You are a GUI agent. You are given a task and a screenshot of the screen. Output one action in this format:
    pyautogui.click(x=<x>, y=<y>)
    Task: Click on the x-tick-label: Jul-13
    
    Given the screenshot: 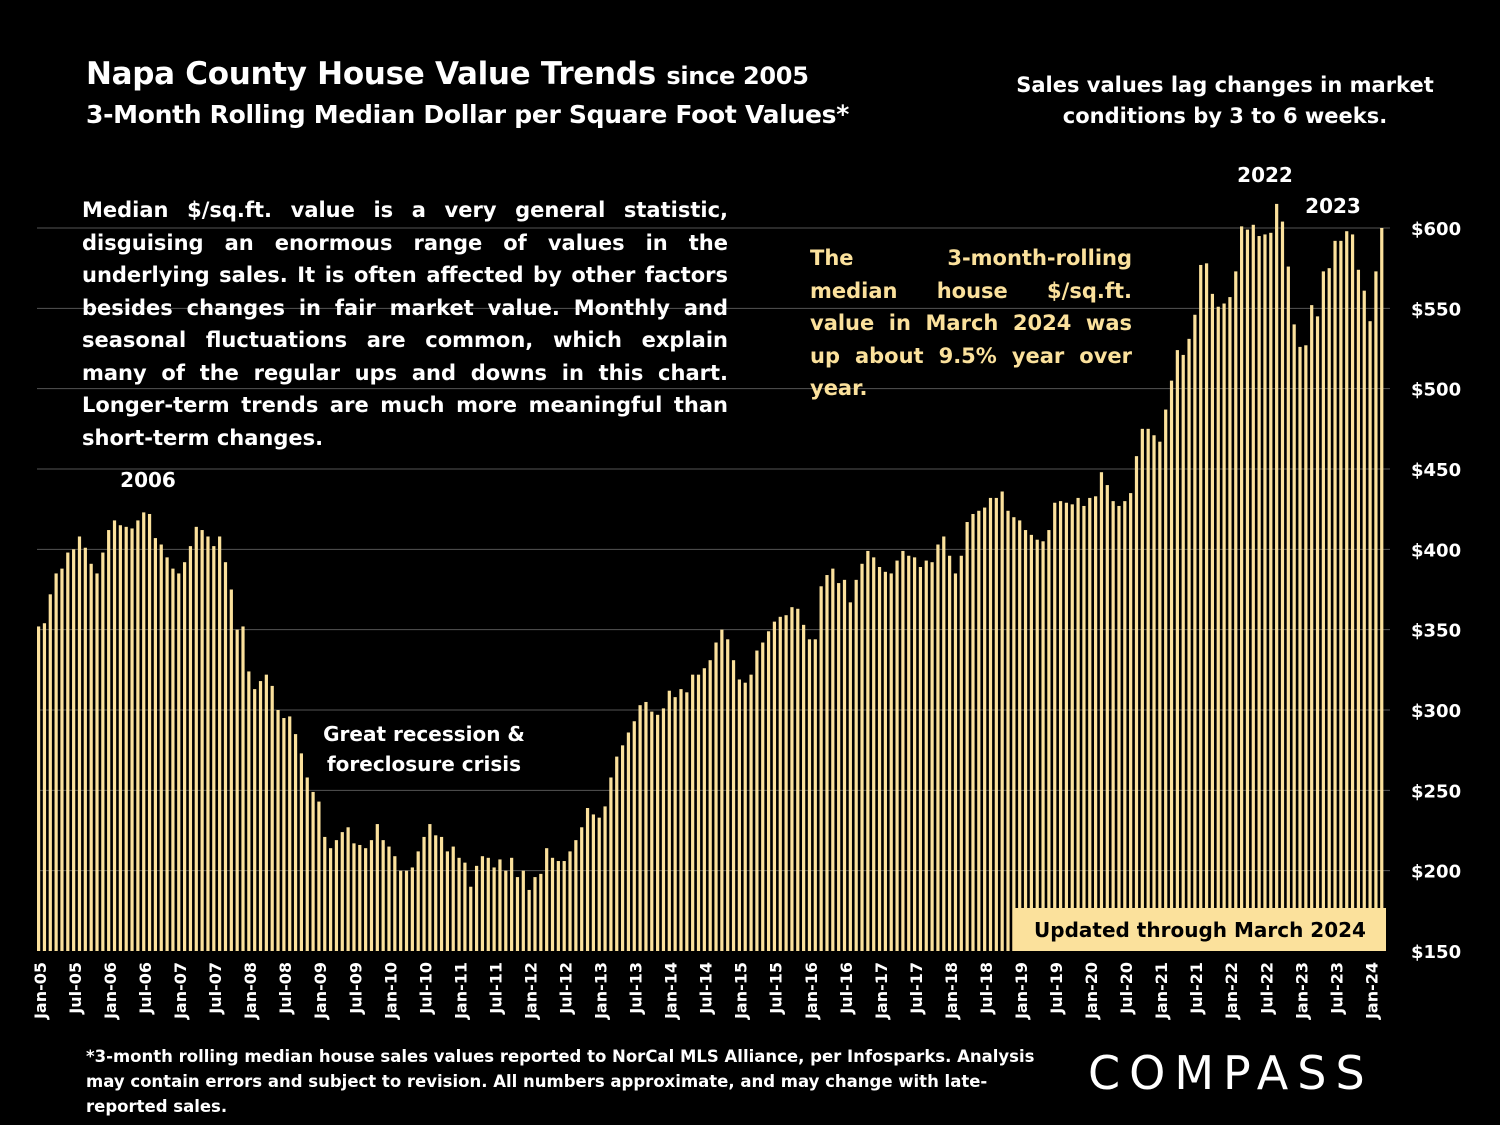 What is the action you would take?
    pyautogui.click(x=636, y=988)
    